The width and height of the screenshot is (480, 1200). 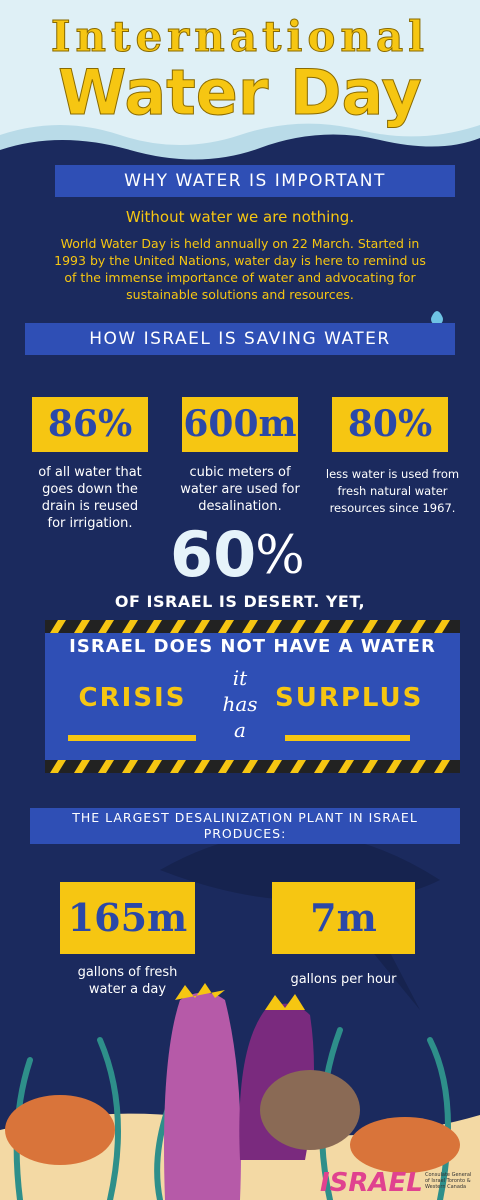 What do you see at coordinates (127, 981) in the screenshot?
I see `stat-text: gallons of fresh water a day` at bounding box center [127, 981].